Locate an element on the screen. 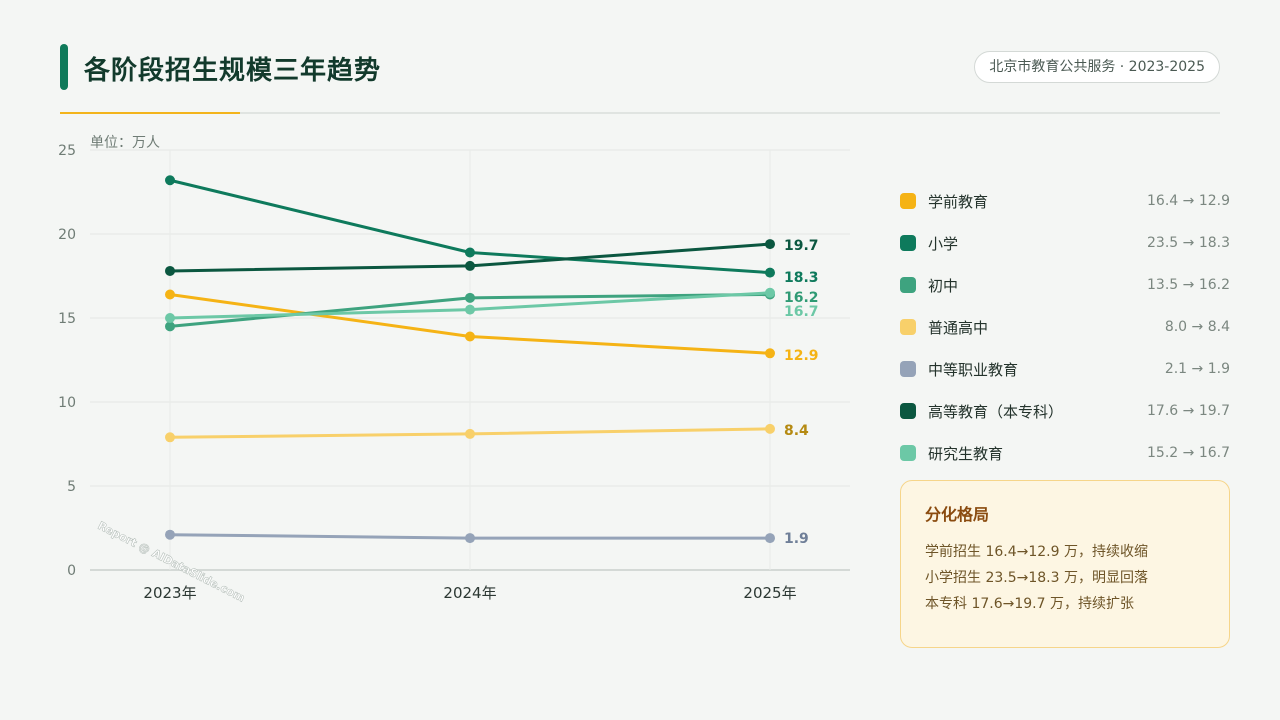  legend-range: 16.4 → 12.9 is located at coordinates (1188, 201).